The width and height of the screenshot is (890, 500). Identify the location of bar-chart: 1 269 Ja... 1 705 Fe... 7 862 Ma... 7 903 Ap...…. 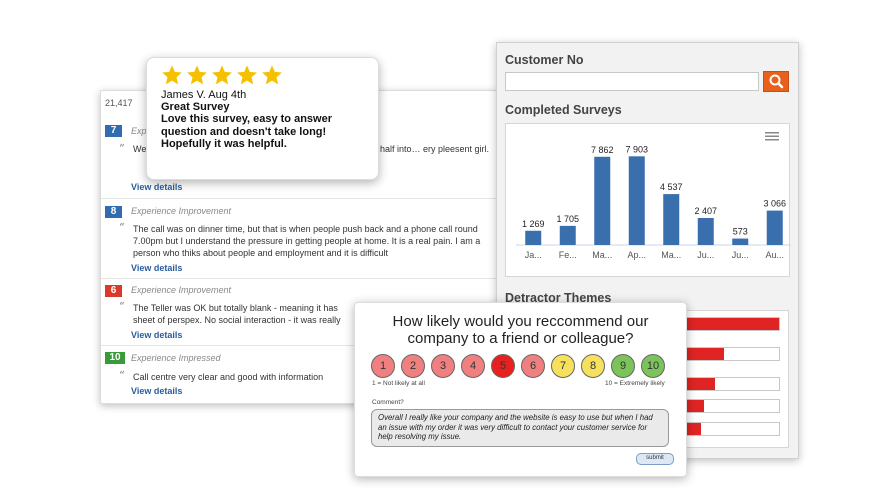
(653, 202).